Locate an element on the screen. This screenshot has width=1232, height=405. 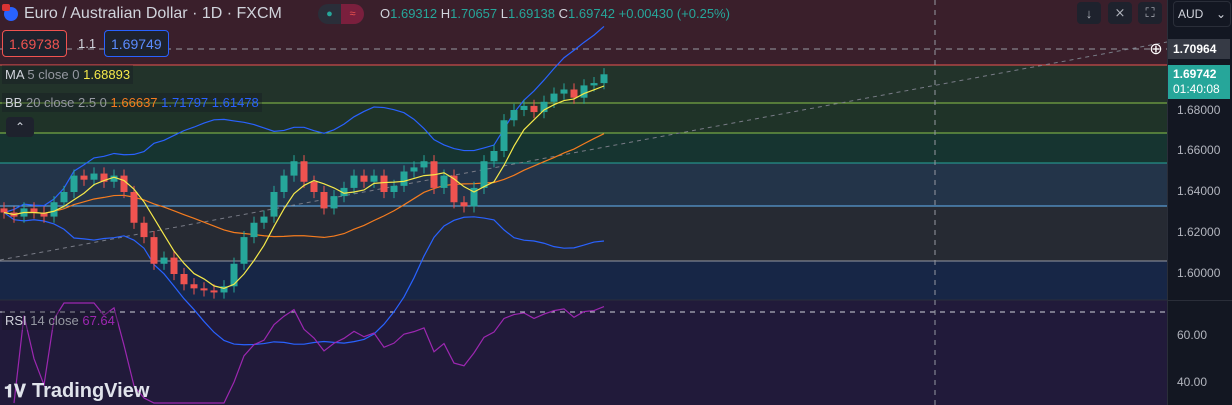
bb-basis-line is located at coordinates (304, 186).